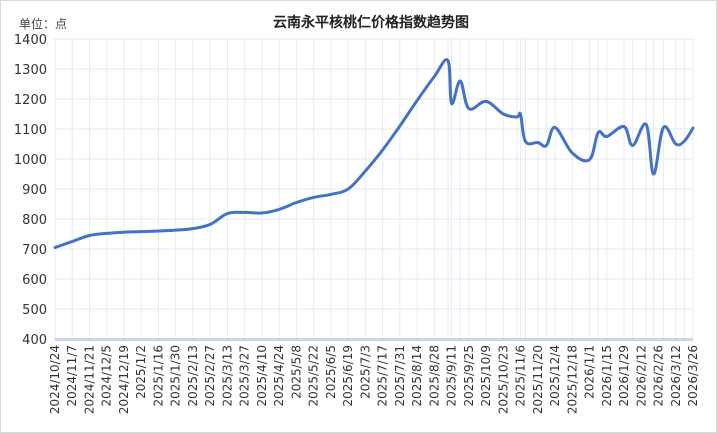  Describe the element at coordinates (452, 376) in the screenshot. I see `x-tick-label: 2025/9/11` at that location.